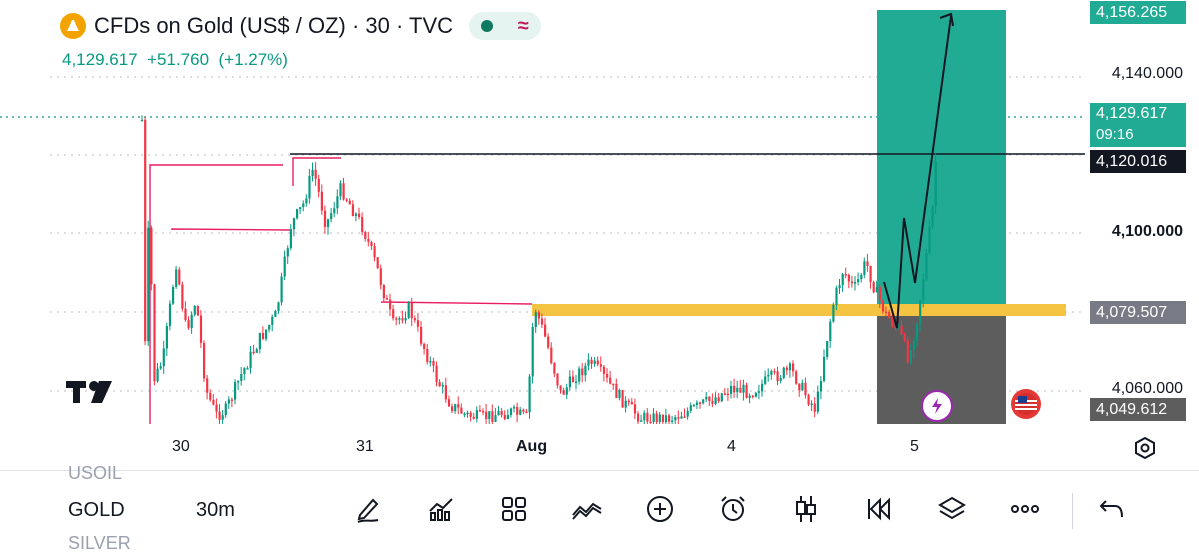 The height and width of the screenshot is (554, 1199). What do you see at coordinates (505, 26) in the screenshot?
I see `market-status-pill: ≈` at bounding box center [505, 26].